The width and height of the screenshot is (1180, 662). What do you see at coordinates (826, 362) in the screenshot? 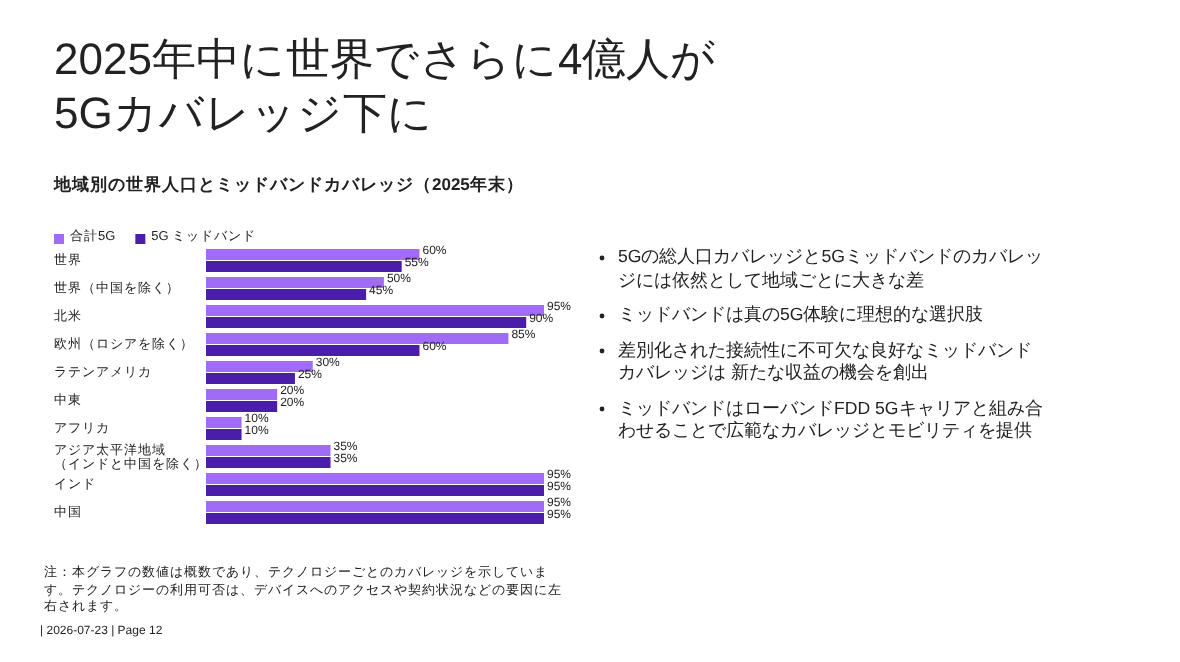
I see `text: 差別化された接続性に不可欠な良好なミッドバンドカバレッジは 新たな収益の機会を創出` at bounding box center [826, 362].